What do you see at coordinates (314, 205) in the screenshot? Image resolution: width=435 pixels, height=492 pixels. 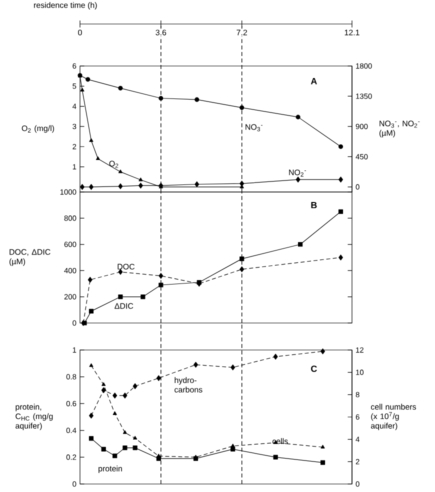 I see `annotation: B` at bounding box center [314, 205].